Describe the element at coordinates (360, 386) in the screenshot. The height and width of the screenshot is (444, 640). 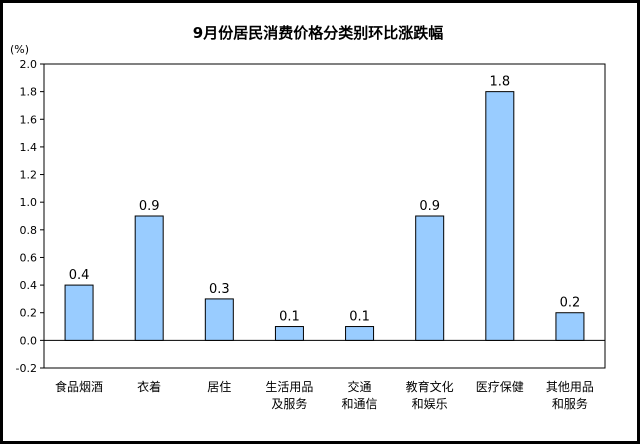
I see `category-label: 交通` at that location.